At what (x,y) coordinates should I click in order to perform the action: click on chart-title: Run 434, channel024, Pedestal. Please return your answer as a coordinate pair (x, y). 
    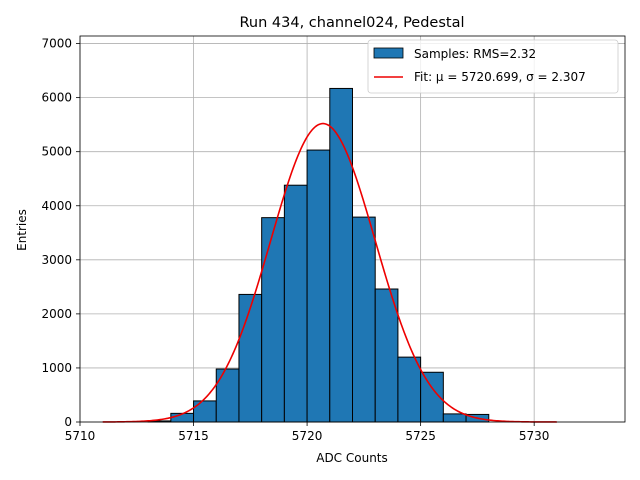
    Looking at the image, I should click on (351, 23).